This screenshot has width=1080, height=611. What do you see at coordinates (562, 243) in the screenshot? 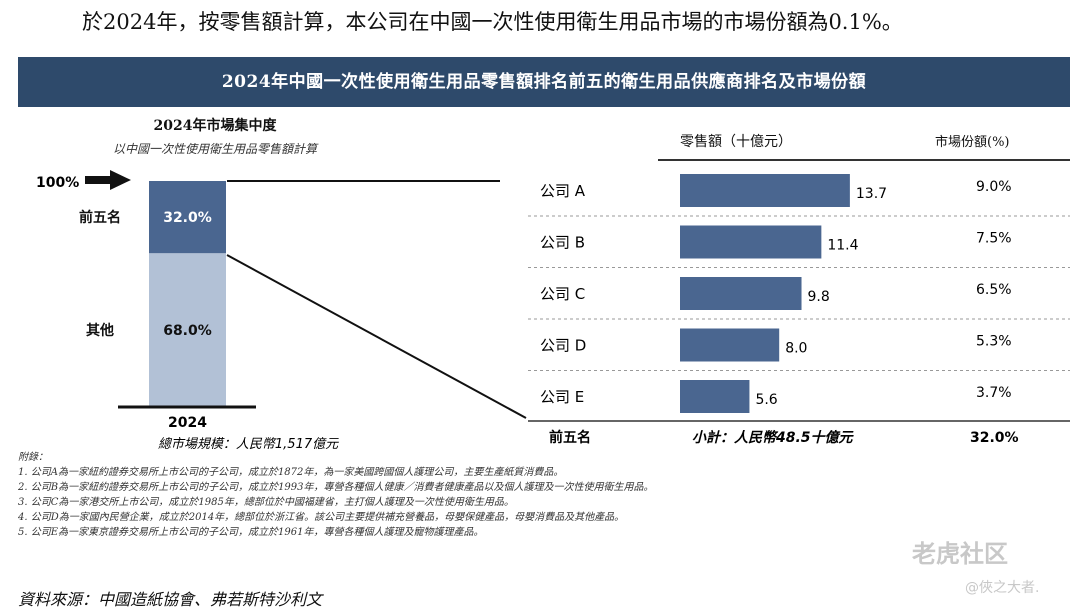
I see `company-label: 公司 B` at bounding box center [562, 243].